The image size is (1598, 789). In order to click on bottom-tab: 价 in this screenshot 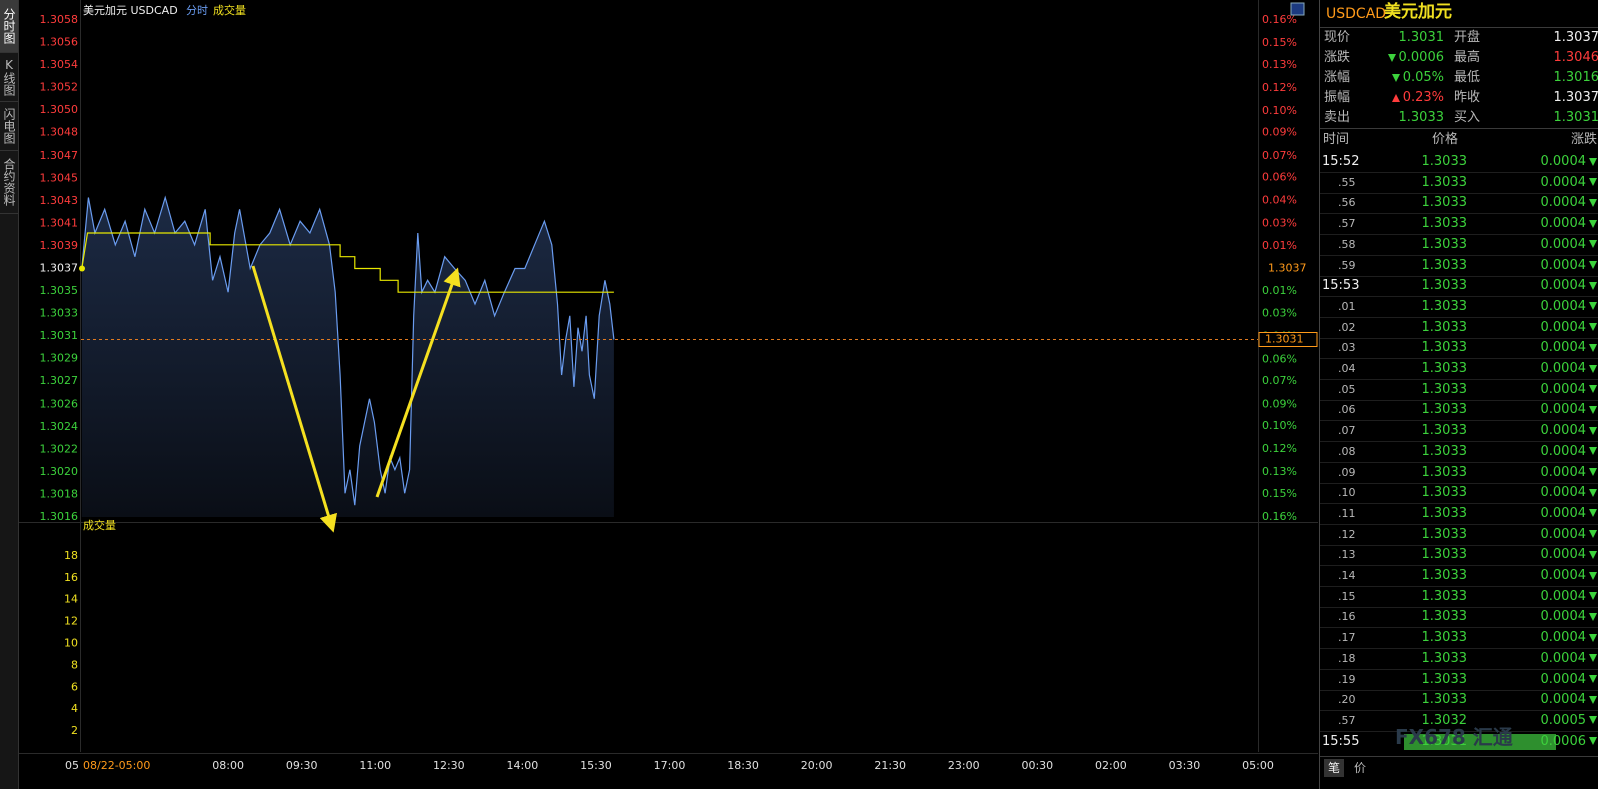, I will do `click(1359, 768)`.